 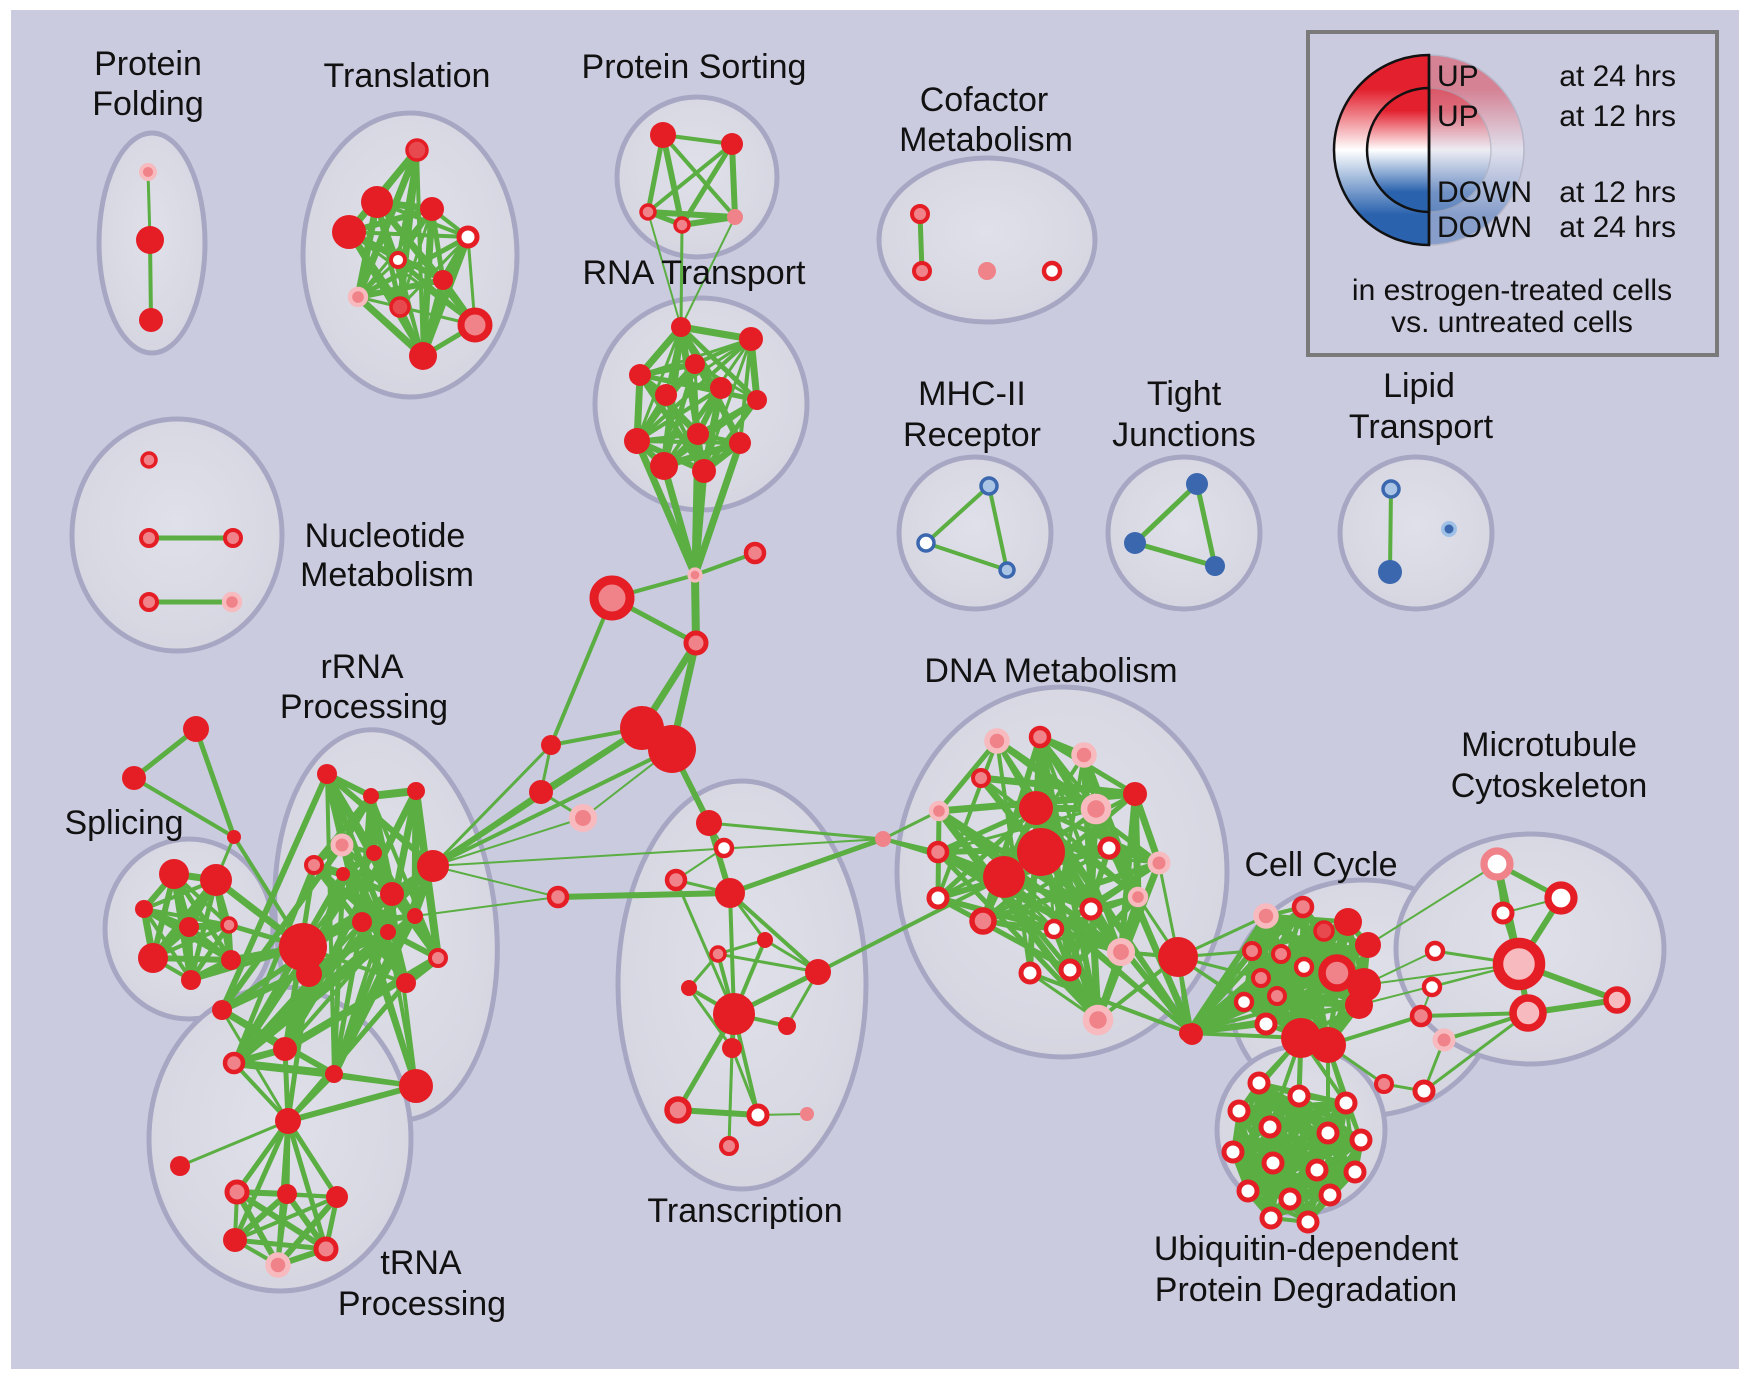 I want to click on svg-text: DNA Metabolism, so click(x=1050, y=671).